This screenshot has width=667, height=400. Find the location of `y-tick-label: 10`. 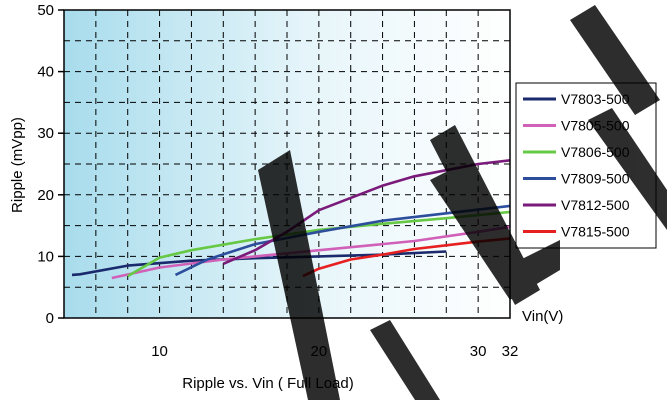

y-tick-label: 10 is located at coordinates (45, 256).